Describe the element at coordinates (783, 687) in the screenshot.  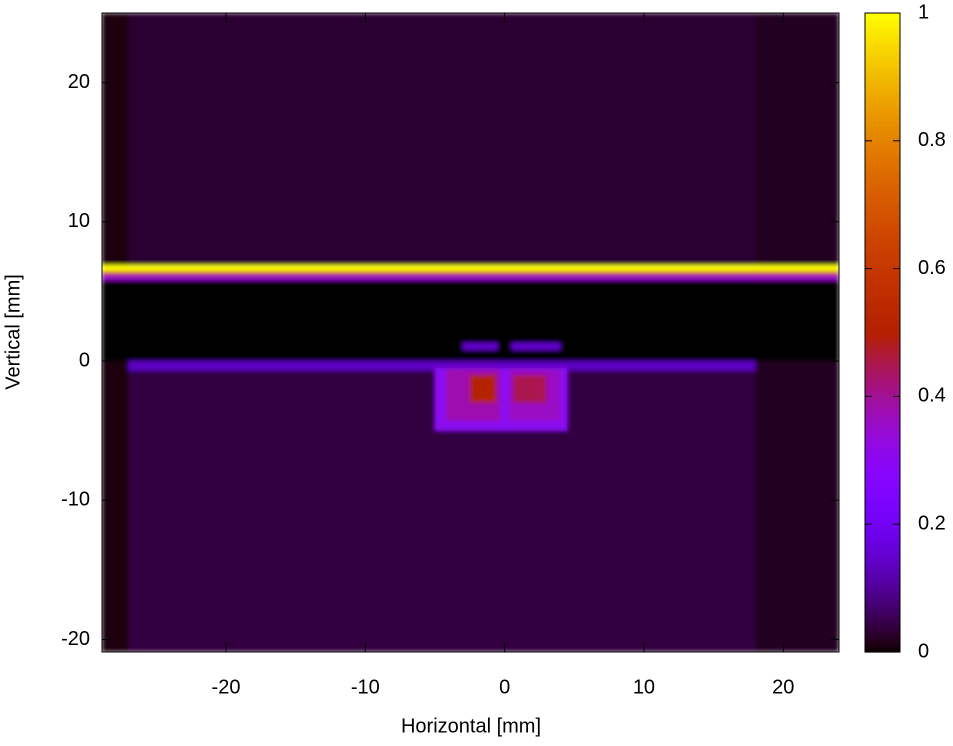
I see `x-tick-label: 20` at that location.